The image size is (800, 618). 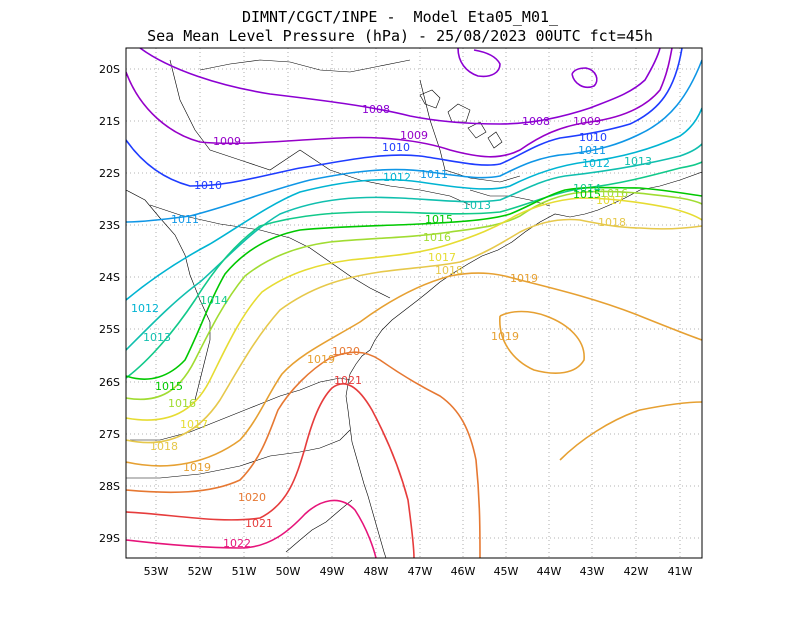 I want to click on lat-tick-label: 28S, so click(x=109, y=486).